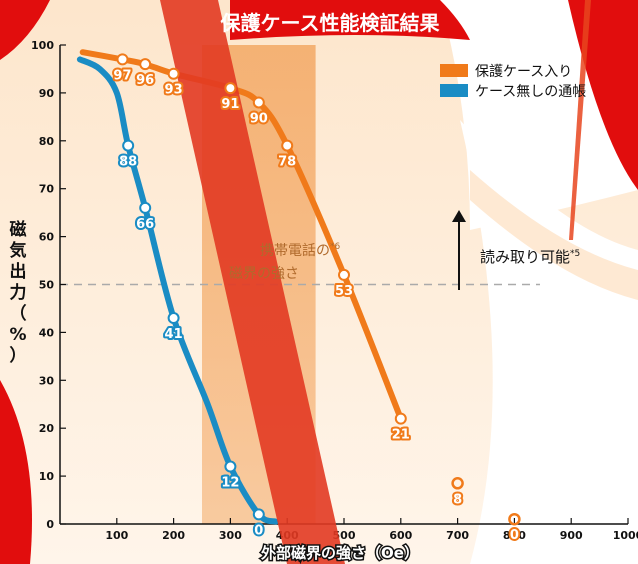 The width and height of the screenshot is (638, 564). Describe the element at coordinates (258, 530) in the screenshot. I see `data-label-unprotected: 0` at that location.